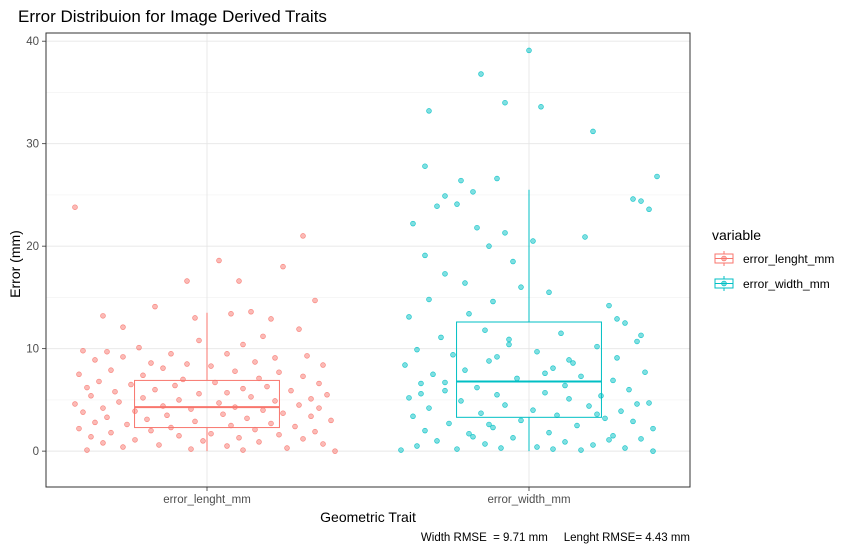  I want to click on box, so click(207, 404).